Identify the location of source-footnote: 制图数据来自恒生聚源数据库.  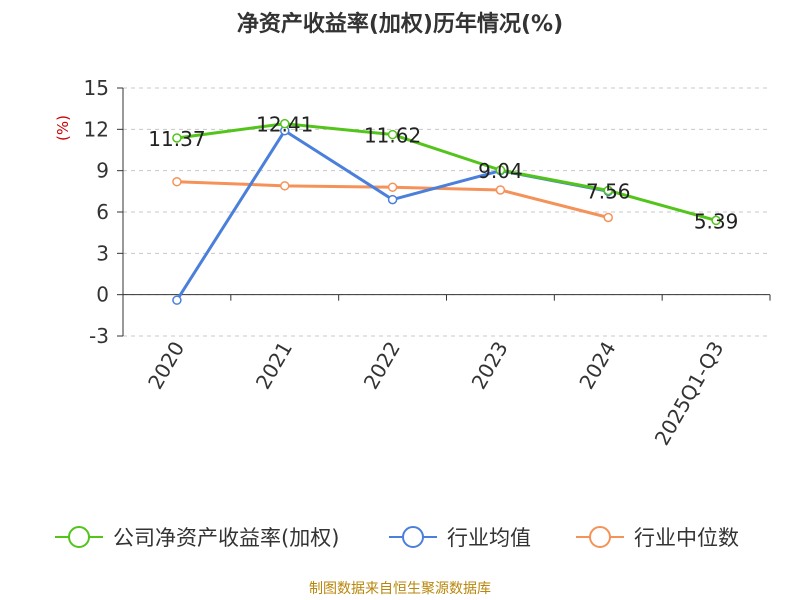
(400, 589).